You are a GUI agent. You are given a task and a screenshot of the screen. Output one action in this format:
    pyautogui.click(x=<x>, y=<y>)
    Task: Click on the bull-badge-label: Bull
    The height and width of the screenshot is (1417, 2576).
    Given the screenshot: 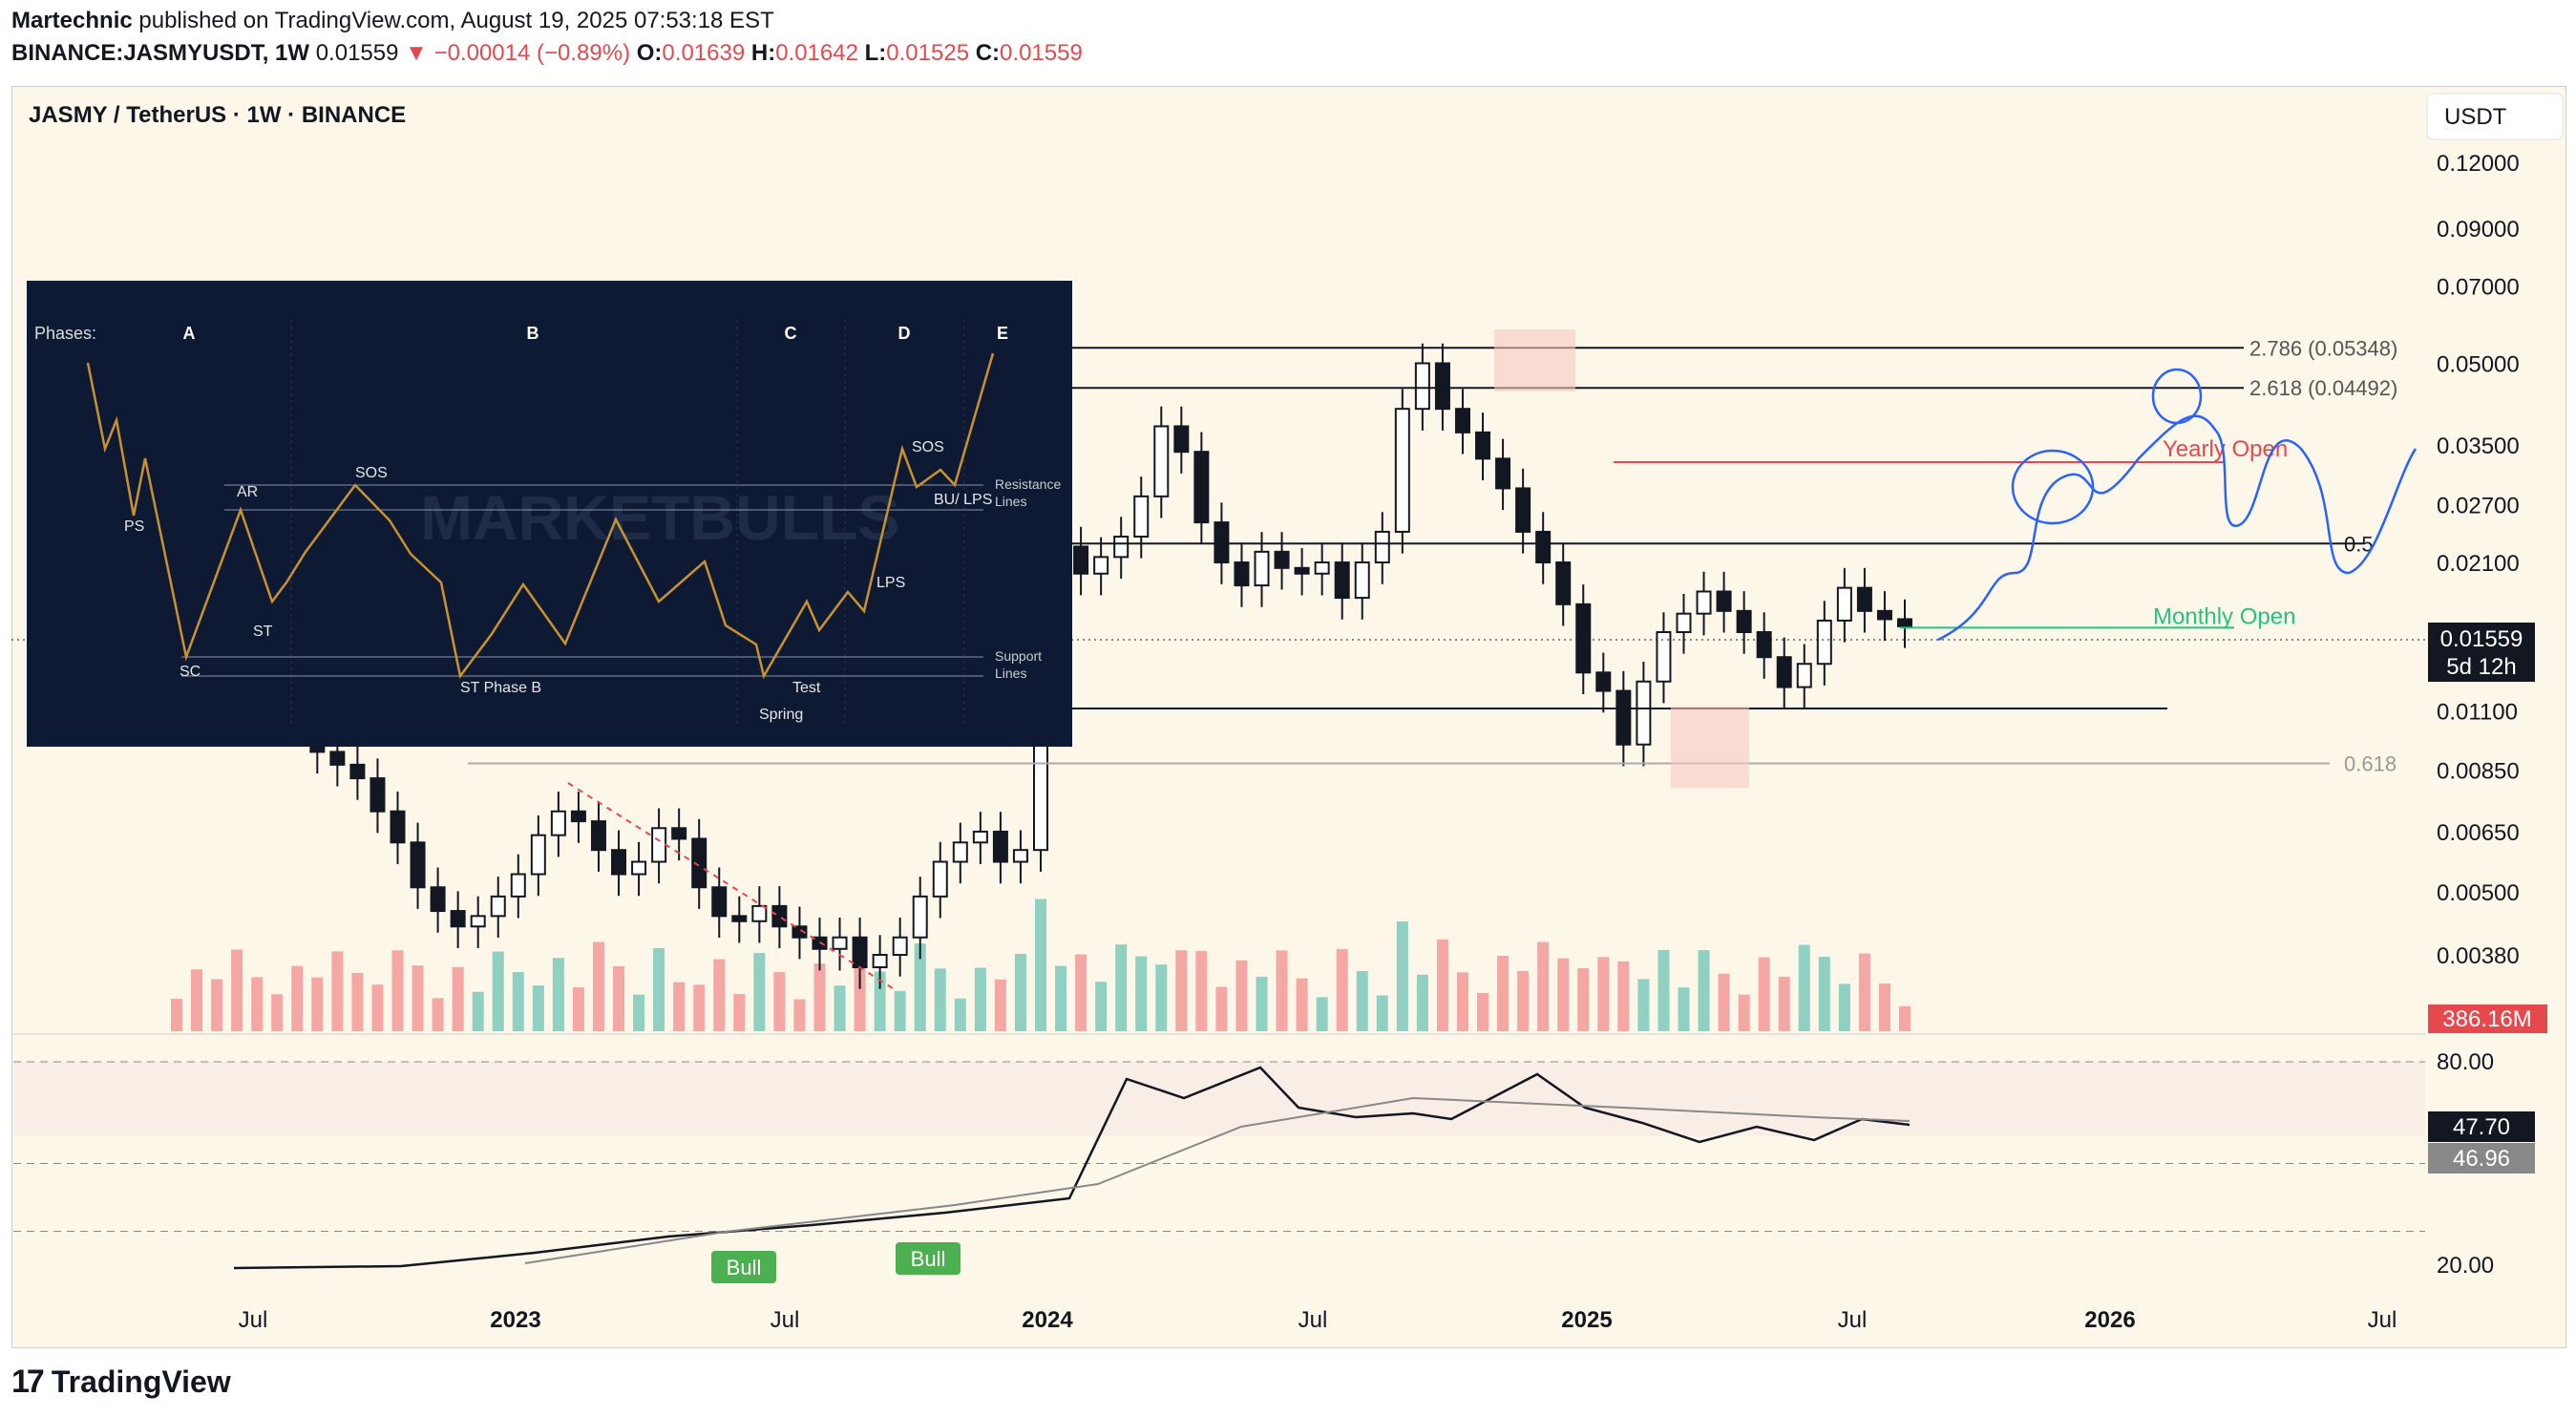 What is the action you would take?
    pyautogui.click(x=928, y=1259)
    